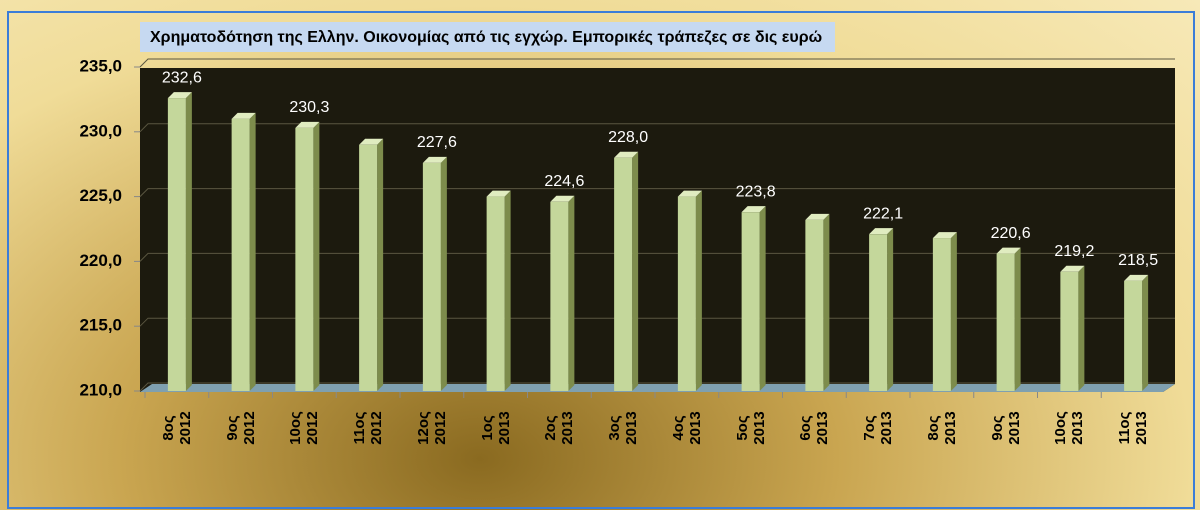 This screenshot has height=510, width=1200. Describe the element at coordinates (686, 428) in the screenshot. I see `x-tick-label: 4ος 2013` at that location.